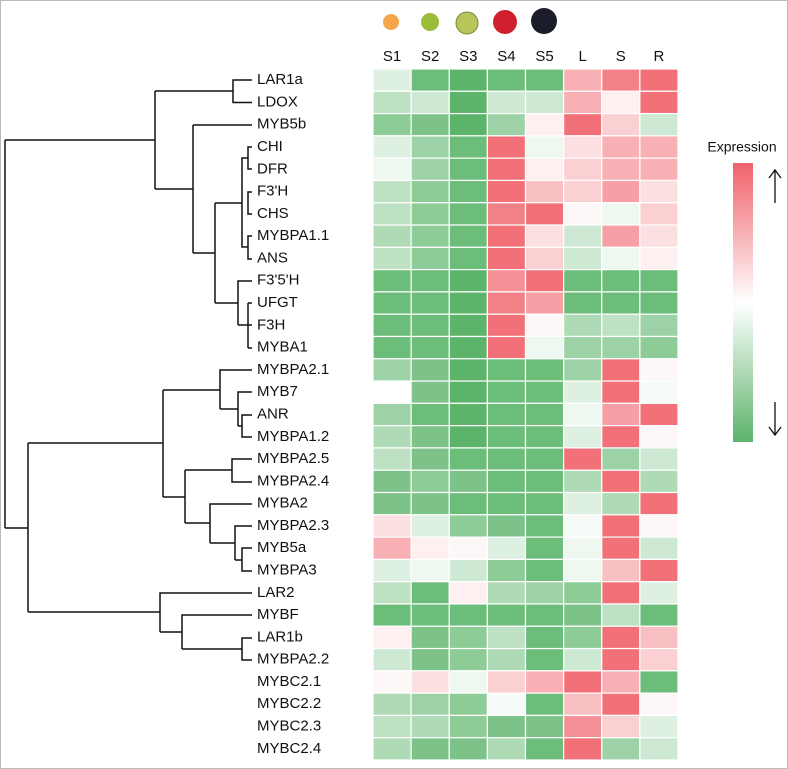 This screenshot has width=788, height=769. I want to click on row-label: MYBF, so click(278, 614).